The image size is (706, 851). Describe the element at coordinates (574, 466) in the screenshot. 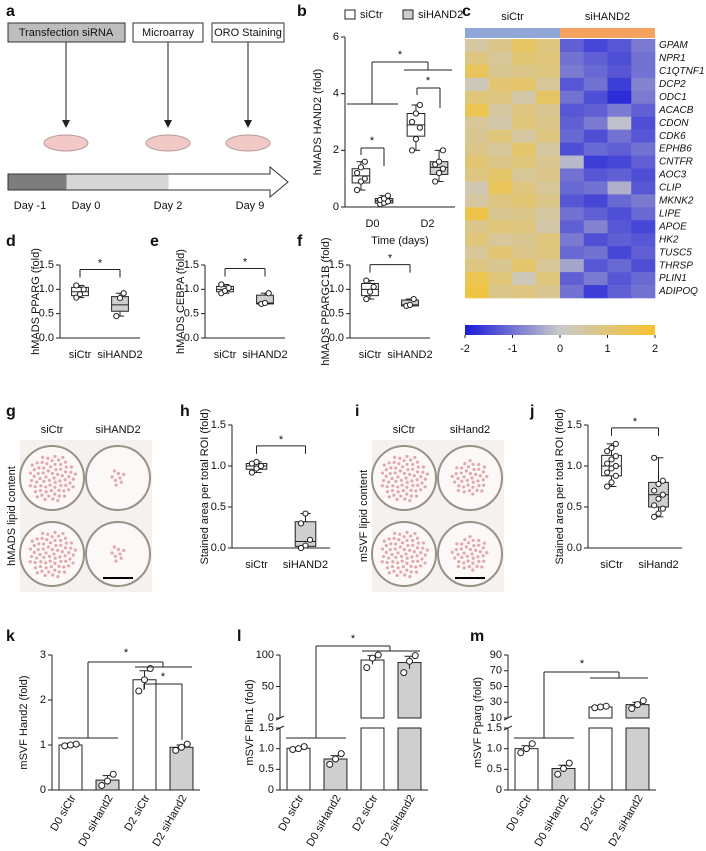

I see `y-tick-label: 1.0` at that location.